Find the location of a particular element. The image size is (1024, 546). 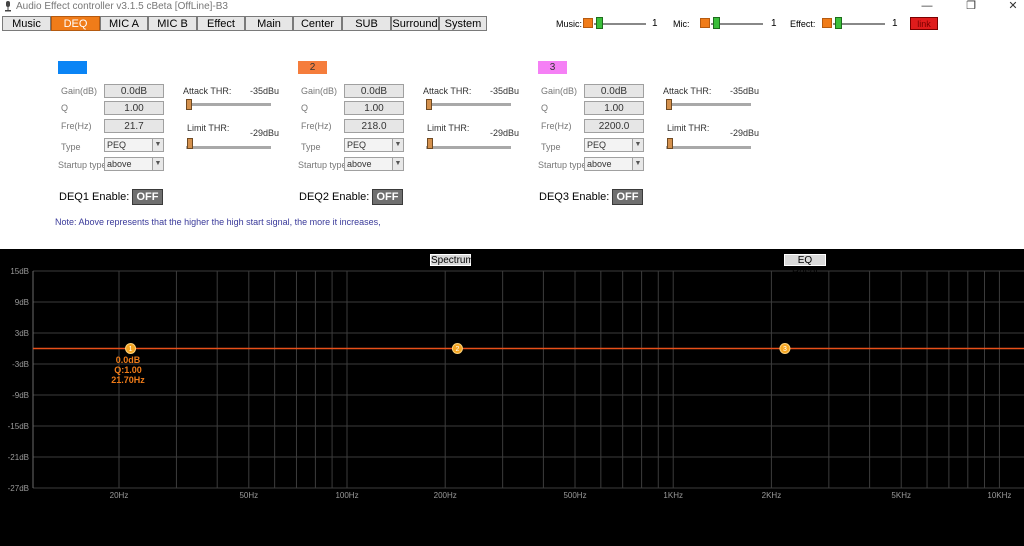

tab-music: Music is located at coordinates (26, 23).